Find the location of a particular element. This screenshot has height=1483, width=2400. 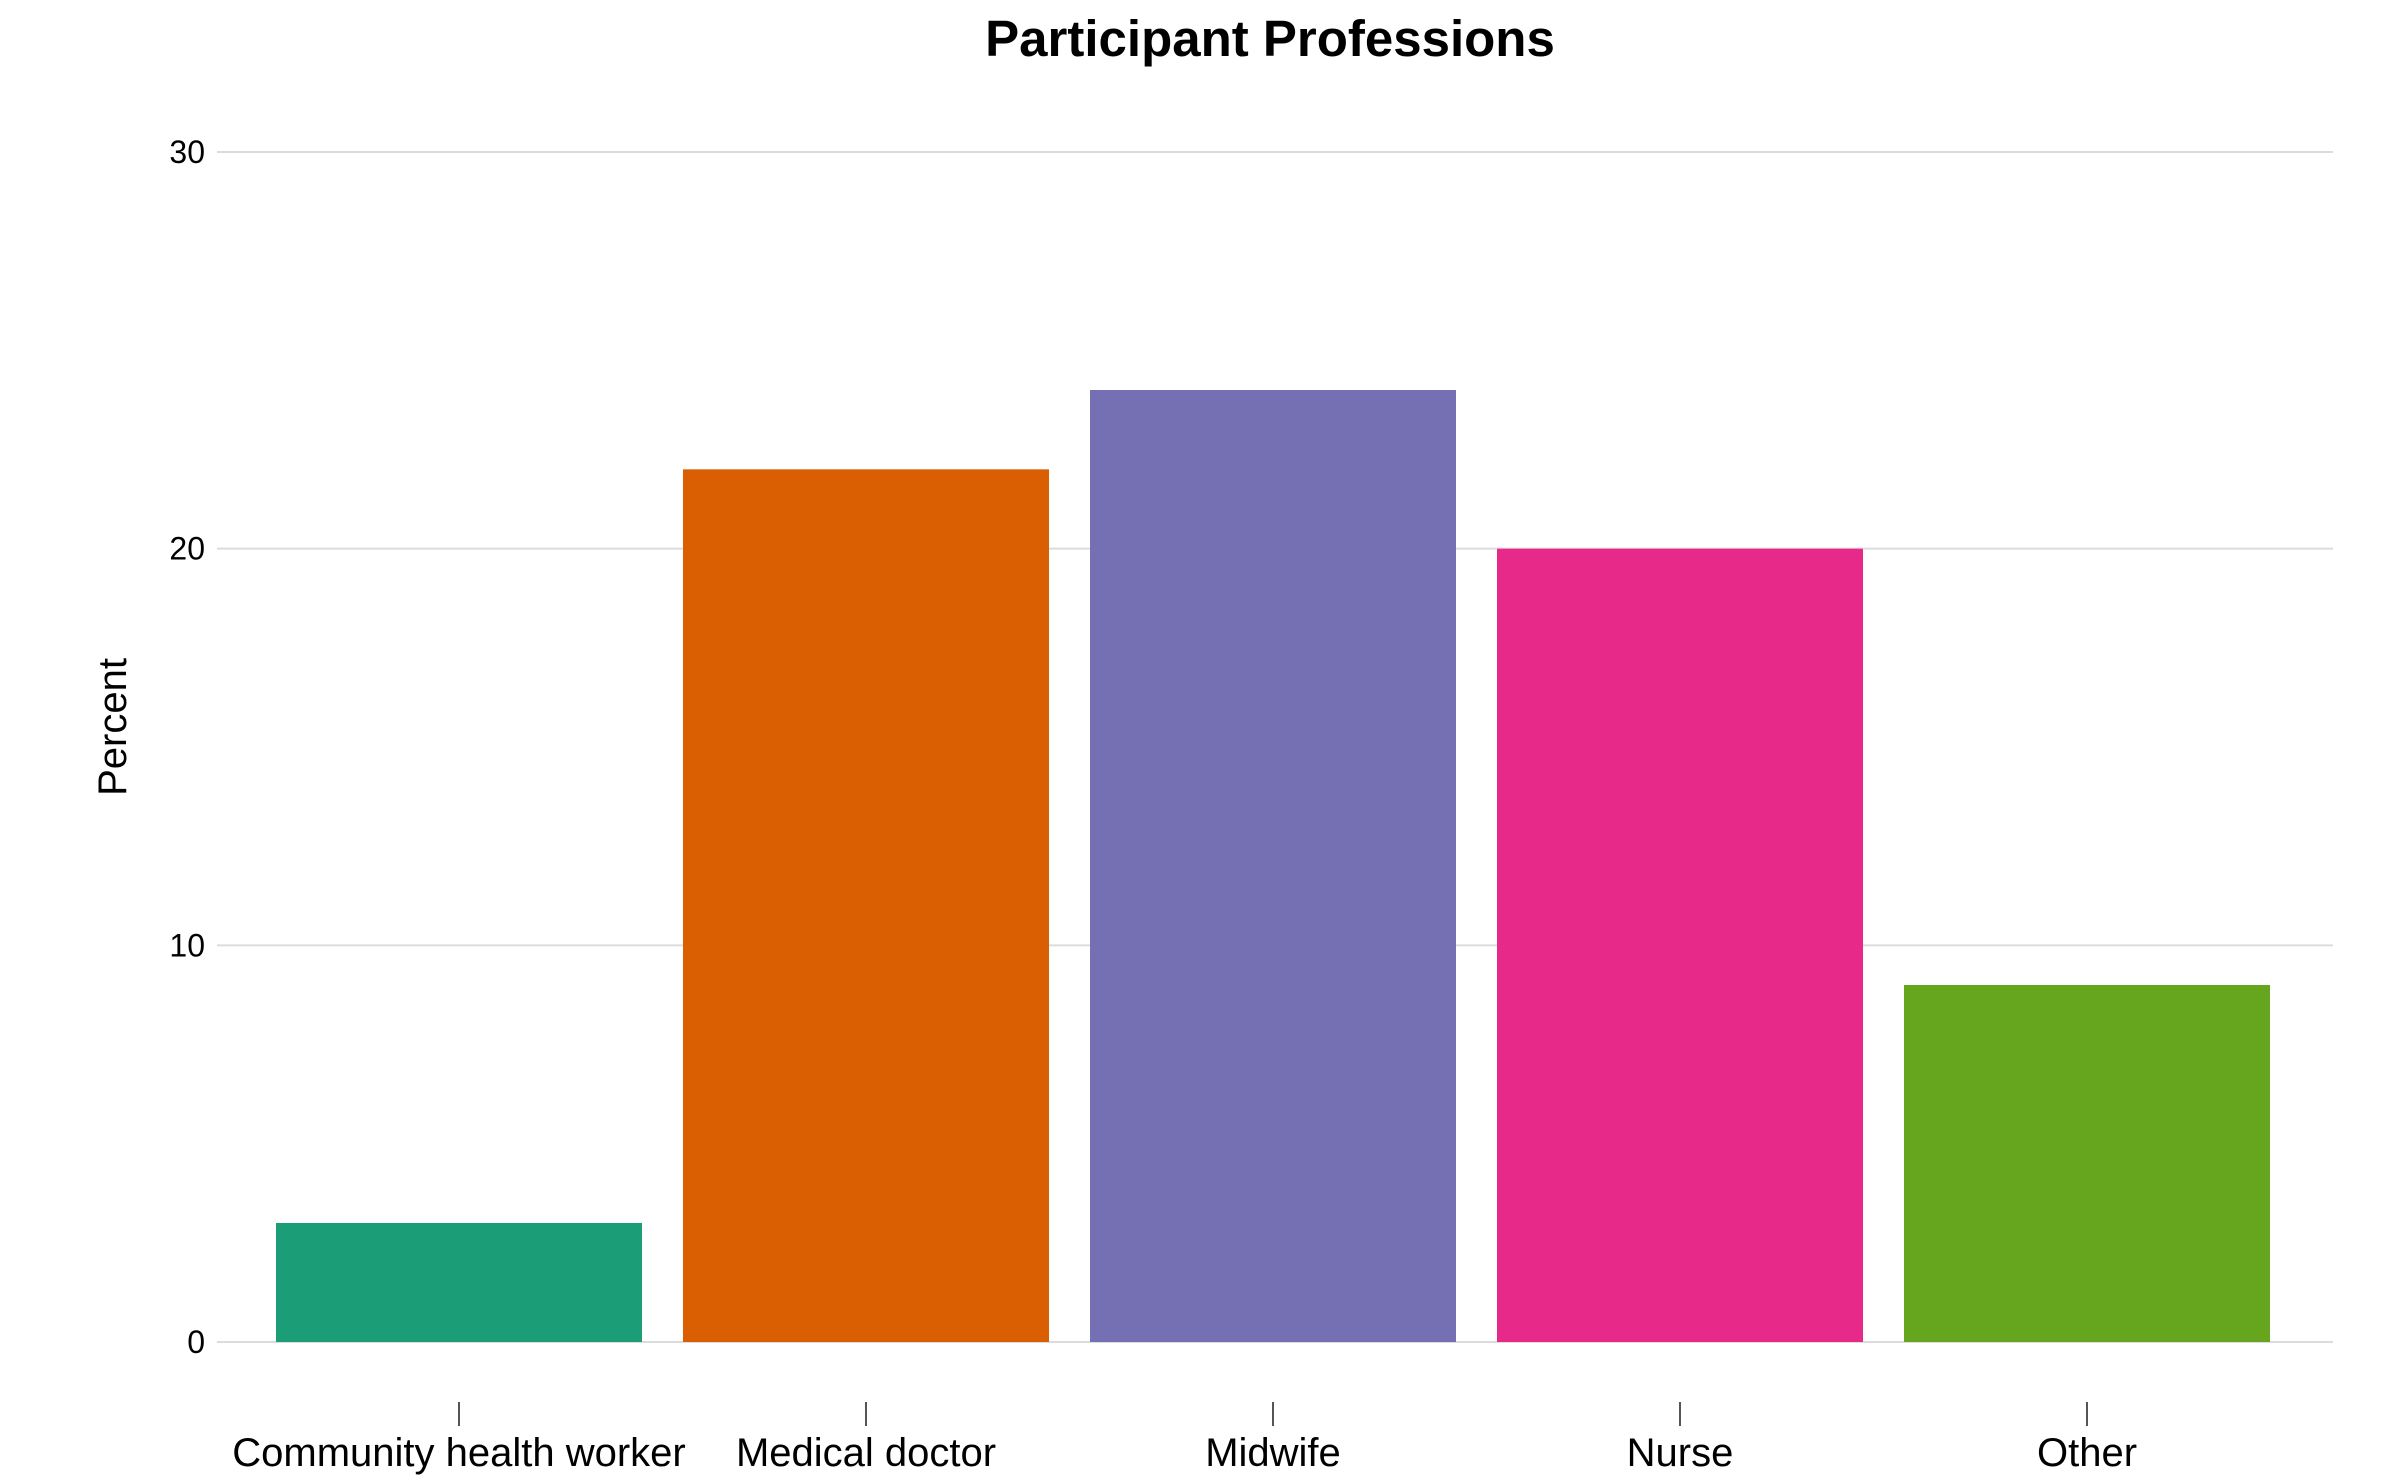

bar-community-health-worker is located at coordinates (459, 1282).